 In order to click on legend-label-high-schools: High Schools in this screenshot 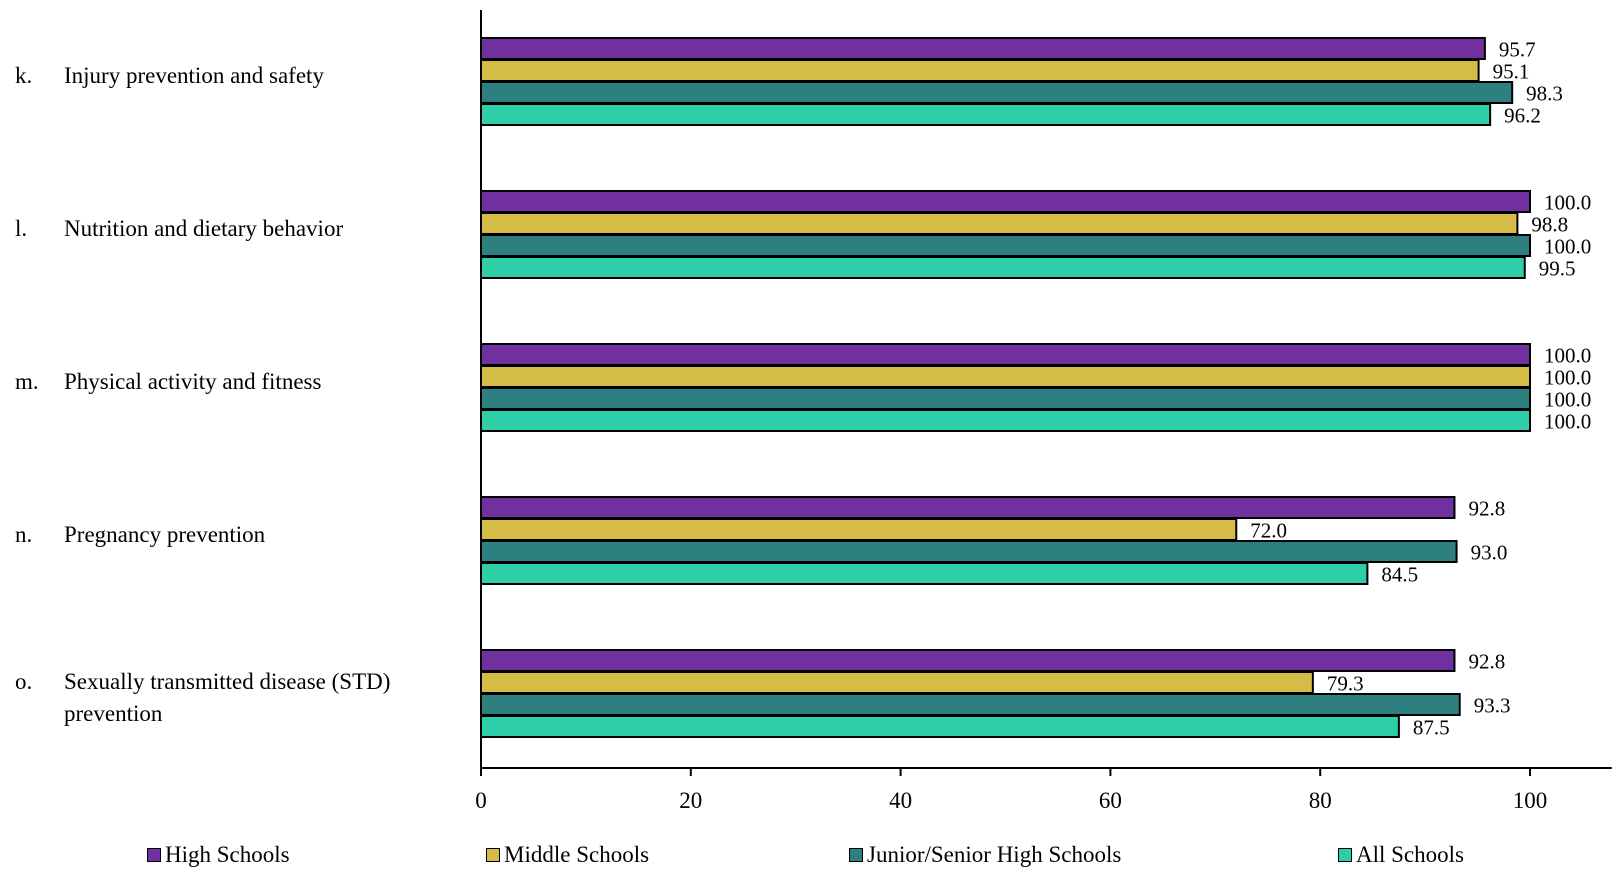, I will do `click(227, 854)`.